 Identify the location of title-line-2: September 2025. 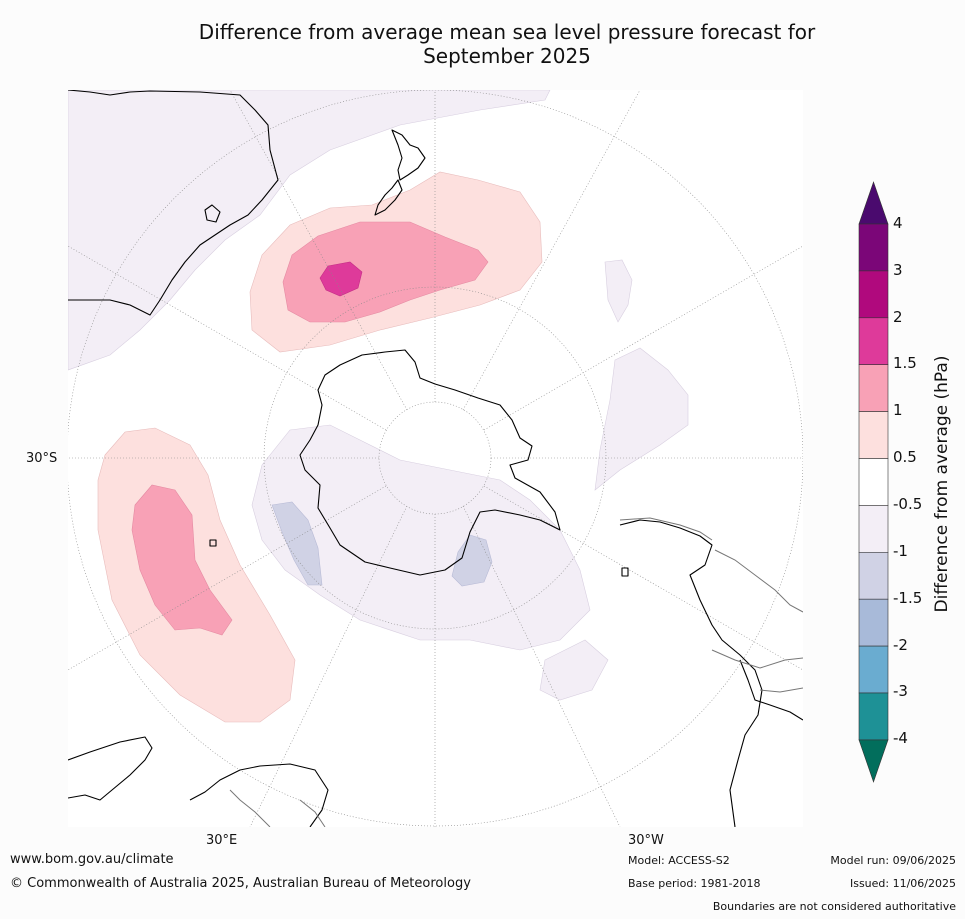
(507, 56).